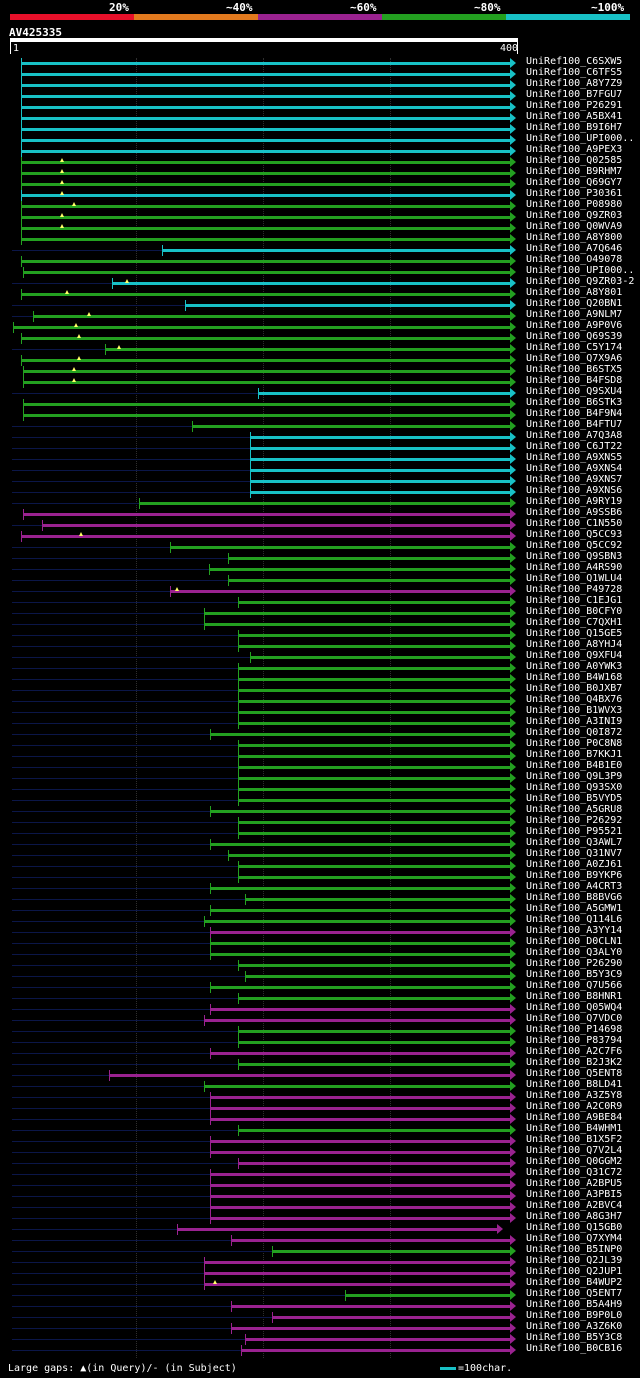 This screenshot has height=1378, width=640. Describe the element at coordinates (320, 1008) in the screenshot. I see `hit-row: UniRef100_Q05WQ4` at that location.